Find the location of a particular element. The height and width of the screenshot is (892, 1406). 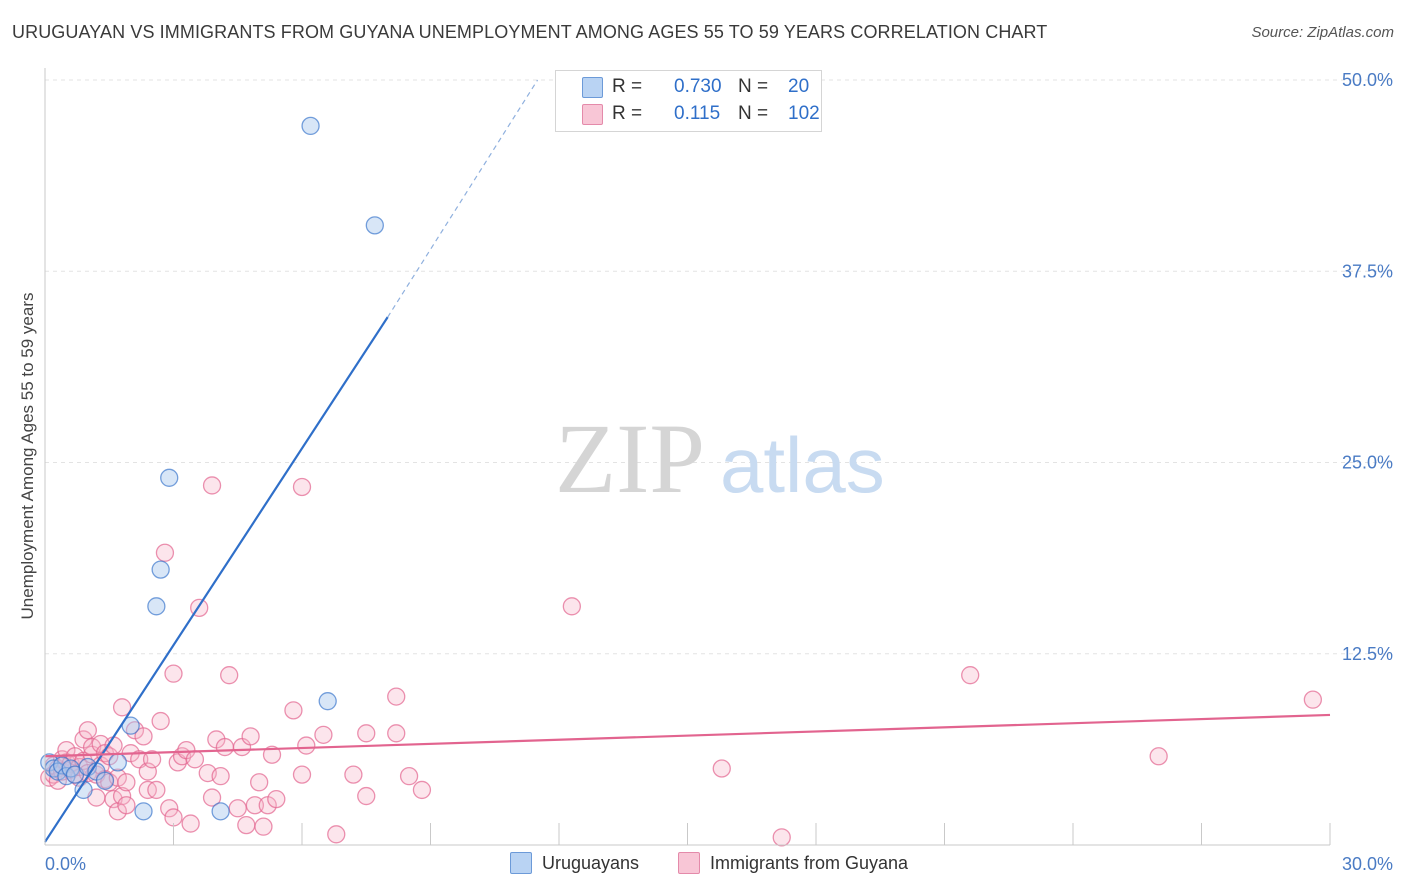

watermark-zip: ZIP is located at coordinates (630, 458).